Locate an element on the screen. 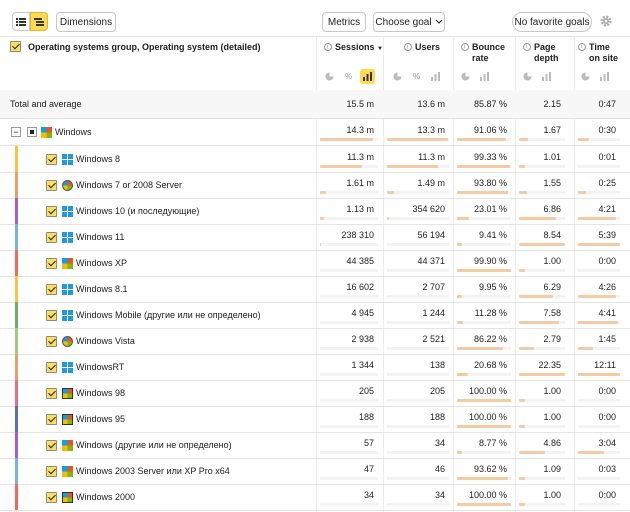  table-row: Windows 11 238 310 56 194 9.41 % 8.54 5:39 is located at coordinates (315, 237).